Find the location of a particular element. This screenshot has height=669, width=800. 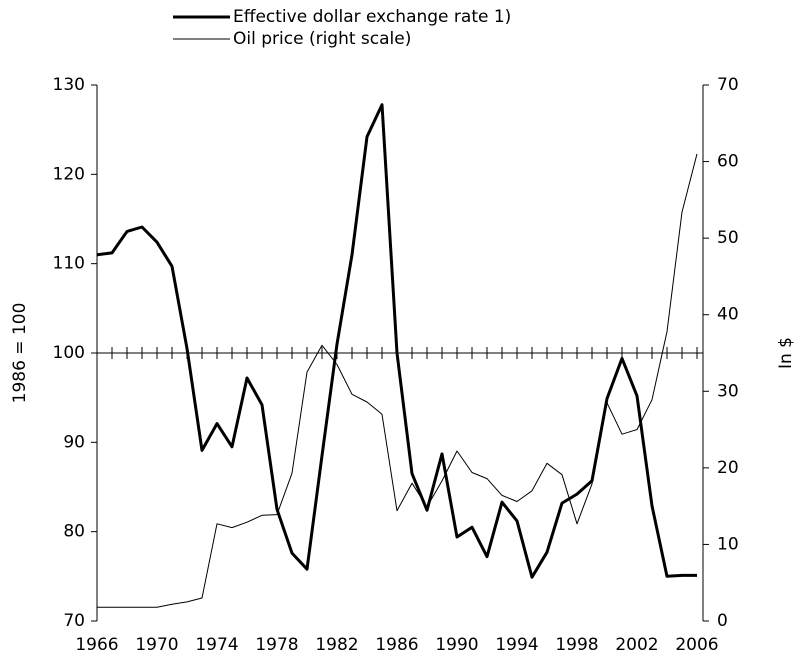

y2-tick-label: 30 is located at coordinates (728, 391).